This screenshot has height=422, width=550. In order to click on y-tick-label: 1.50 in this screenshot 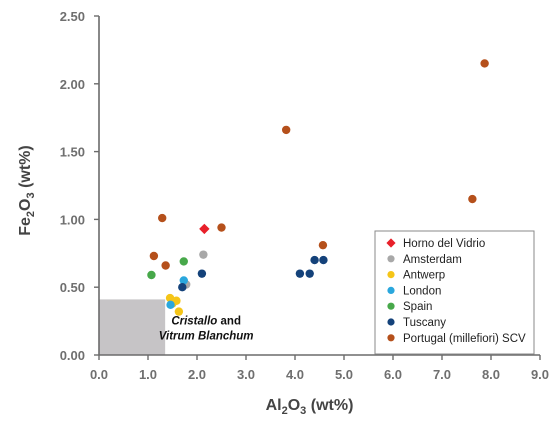, I will do `click(72, 152)`.